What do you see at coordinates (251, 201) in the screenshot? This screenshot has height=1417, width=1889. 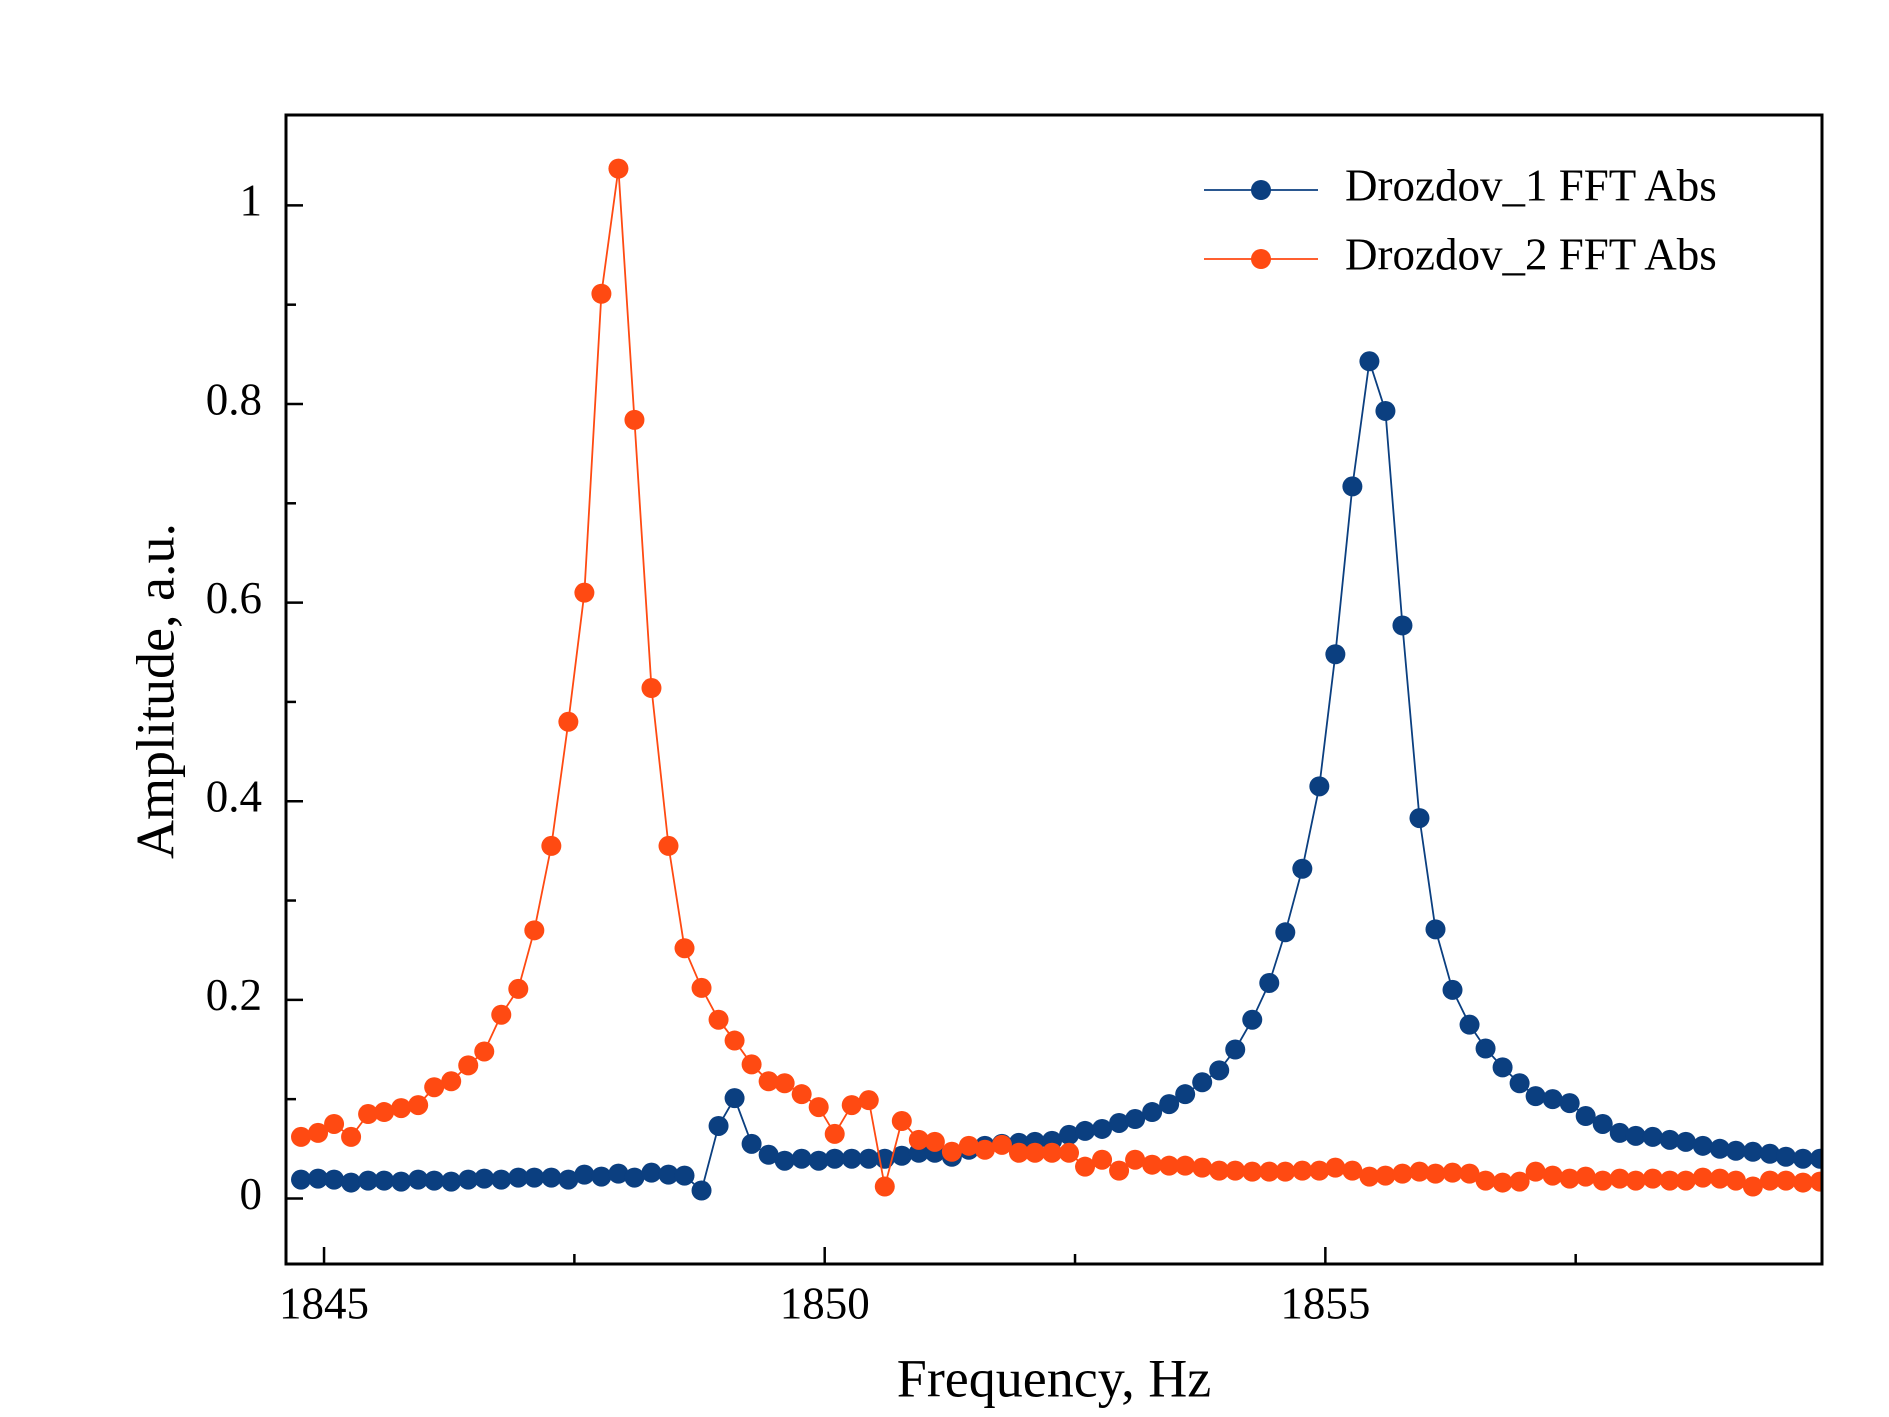 I see `y-tick-label: 1` at bounding box center [251, 201].